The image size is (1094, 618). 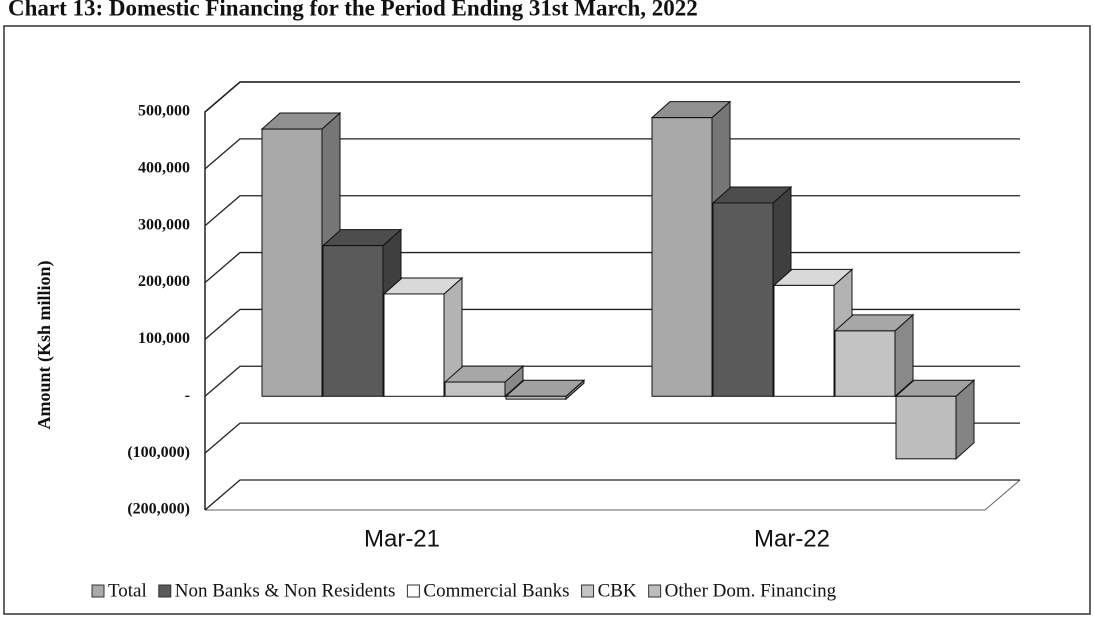 What do you see at coordinates (164, 111) in the screenshot?
I see `y-tick-label: 500,000` at bounding box center [164, 111].